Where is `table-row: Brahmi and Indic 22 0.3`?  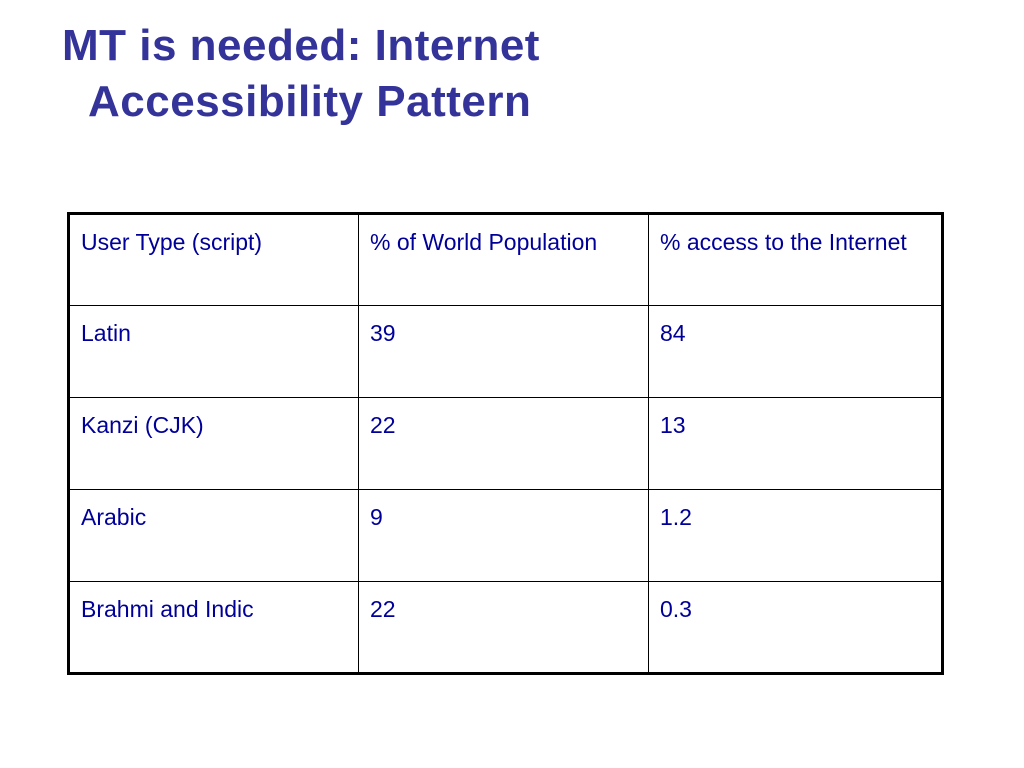
table-row: Brahmi and Indic 22 0.3 is located at coordinates (505, 627).